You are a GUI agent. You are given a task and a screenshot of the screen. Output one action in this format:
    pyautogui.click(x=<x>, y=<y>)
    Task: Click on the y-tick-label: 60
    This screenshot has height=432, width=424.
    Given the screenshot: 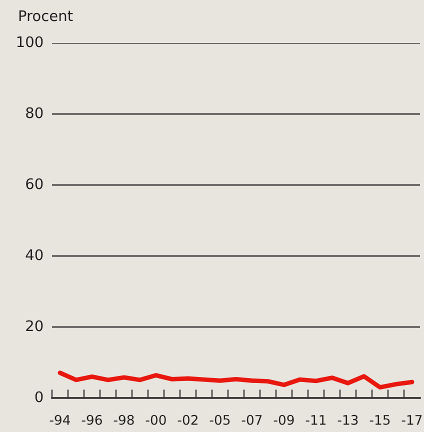 What is the action you would take?
    pyautogui.click(x=34, y=184)
    